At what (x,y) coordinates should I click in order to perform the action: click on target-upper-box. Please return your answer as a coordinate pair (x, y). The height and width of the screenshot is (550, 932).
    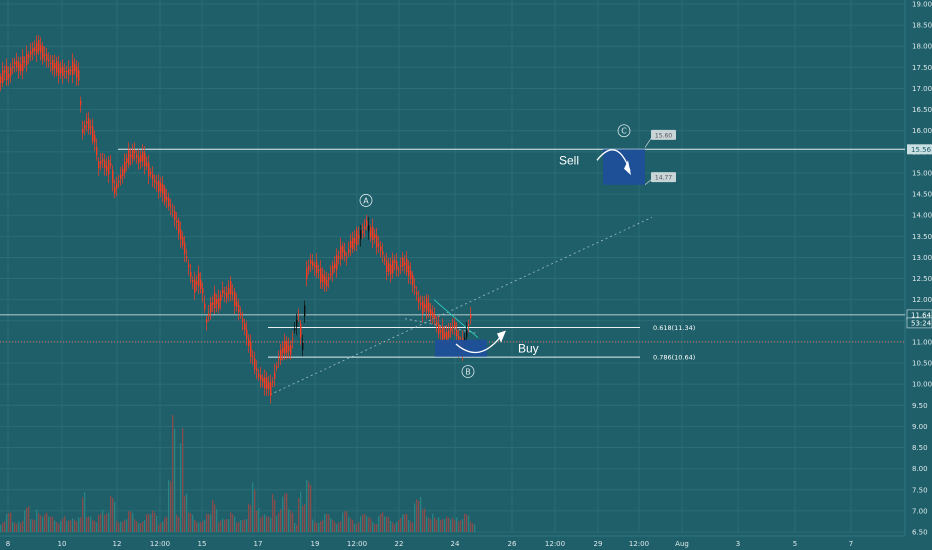
    Looking at the image, I should click on (663, 134).